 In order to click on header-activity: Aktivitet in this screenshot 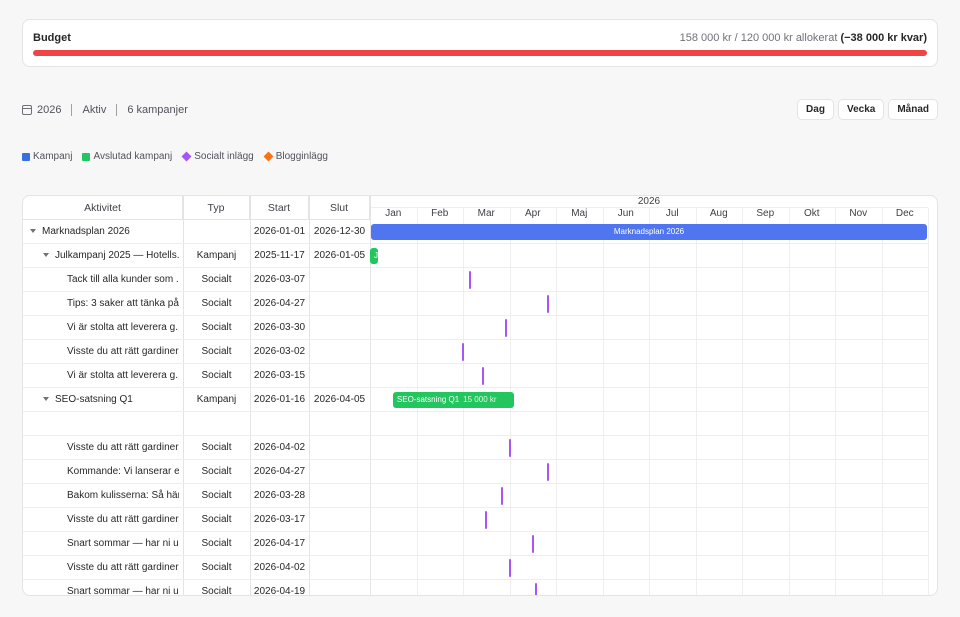, I will do `click(103, 208)`.